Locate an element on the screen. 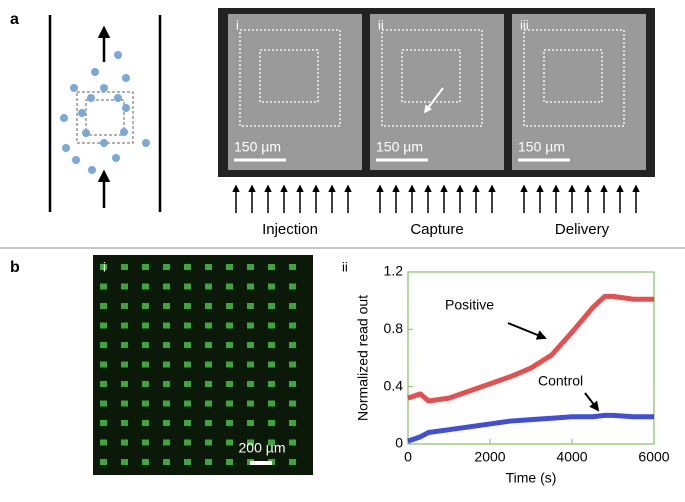 The image size is (685, 502). panel-label: a is located at coordinates (14, 19).